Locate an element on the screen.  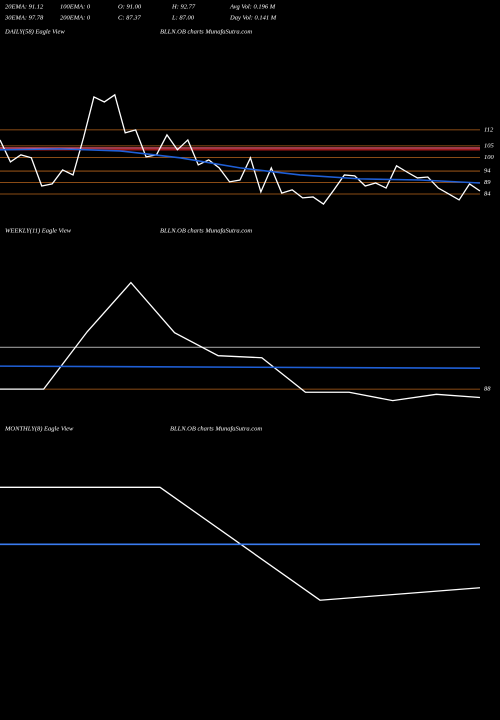
y-tick-label: 94 is located at coordinates (487, 171).